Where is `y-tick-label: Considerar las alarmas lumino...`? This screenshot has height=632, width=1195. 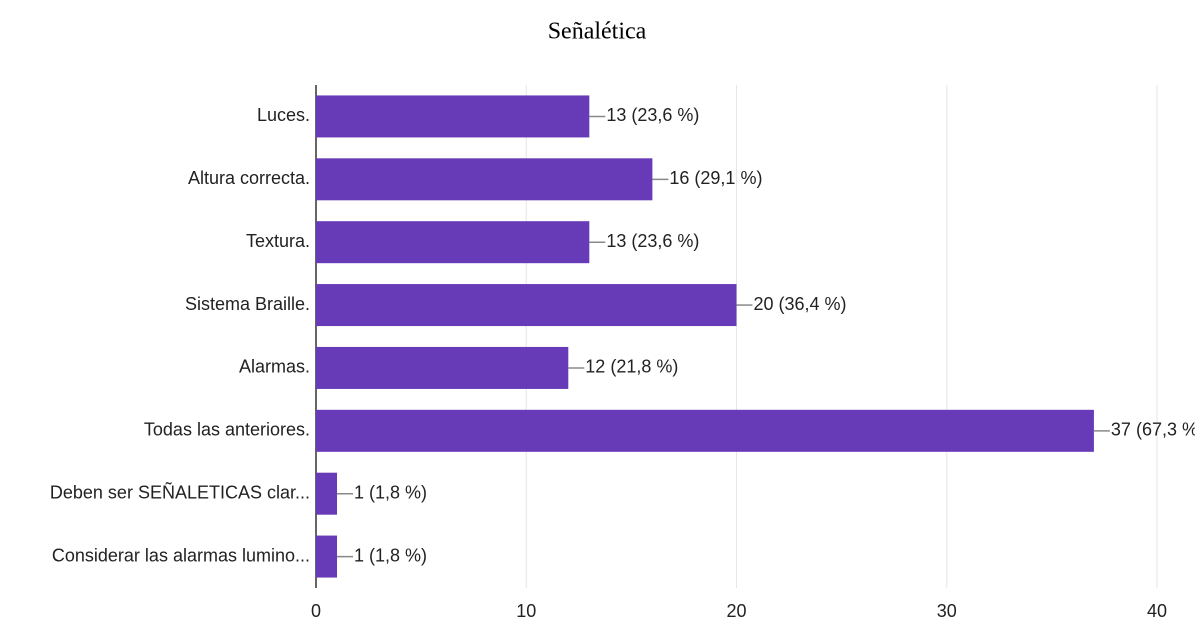
y-tick-label: Considerar las alarmas lumino... is located at coordinates (181, 555).